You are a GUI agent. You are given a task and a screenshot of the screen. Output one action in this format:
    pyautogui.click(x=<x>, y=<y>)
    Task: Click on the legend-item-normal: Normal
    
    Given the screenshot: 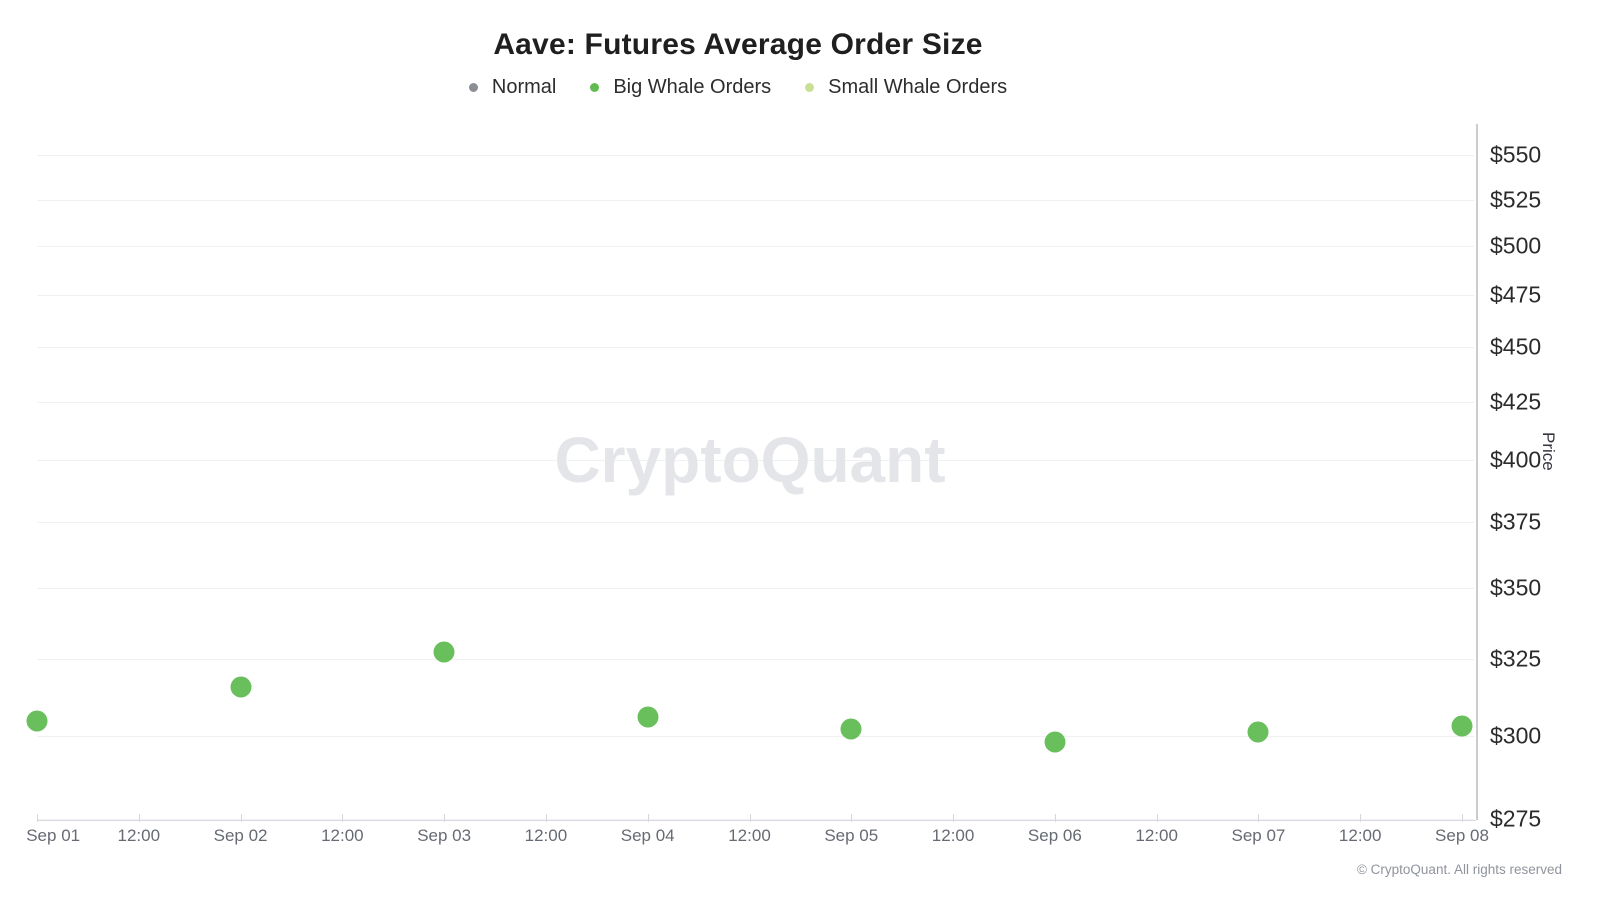 What is the action you would take?
    pyautogui.click(x=512, y=87)
    